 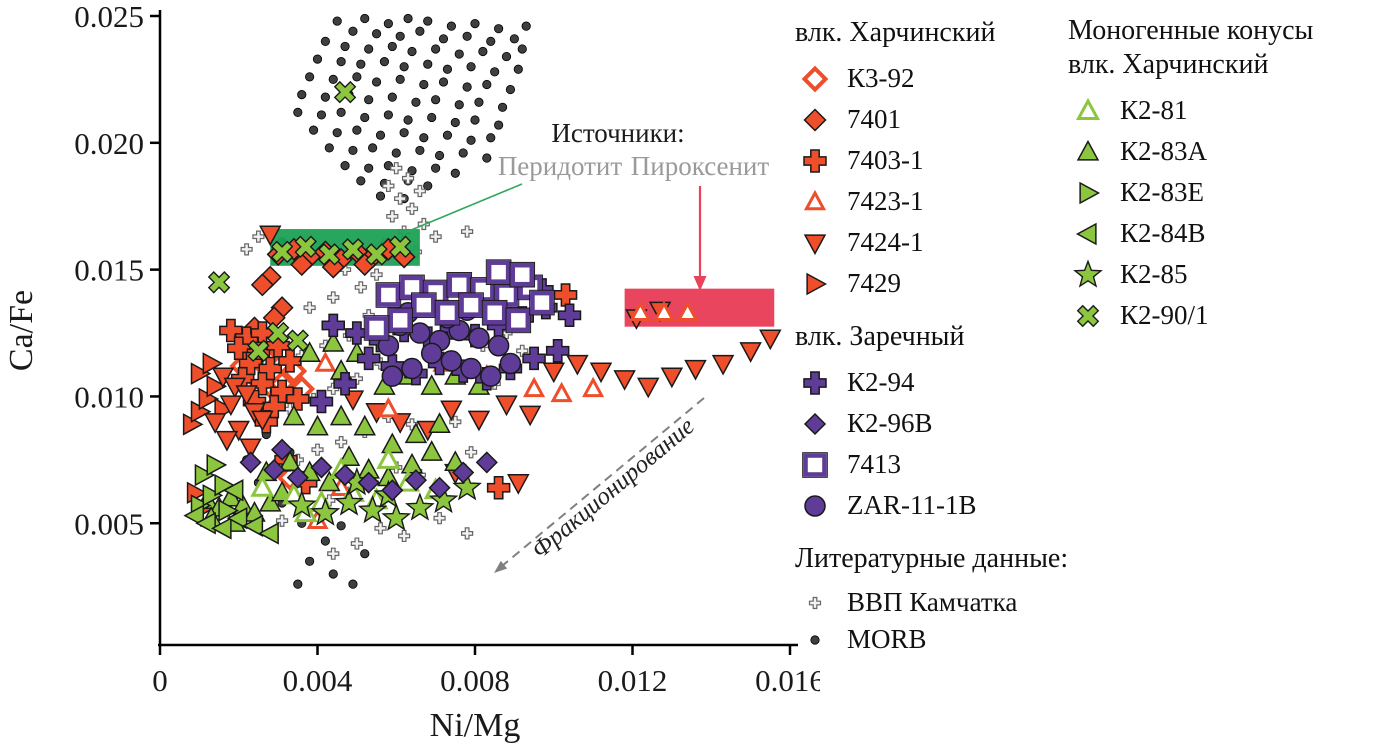 What do you see at coordinates (932, 558) in the screenshot?
I see `legend-group-title-literature: Литературные данные:` at bounding box center [932, 558].